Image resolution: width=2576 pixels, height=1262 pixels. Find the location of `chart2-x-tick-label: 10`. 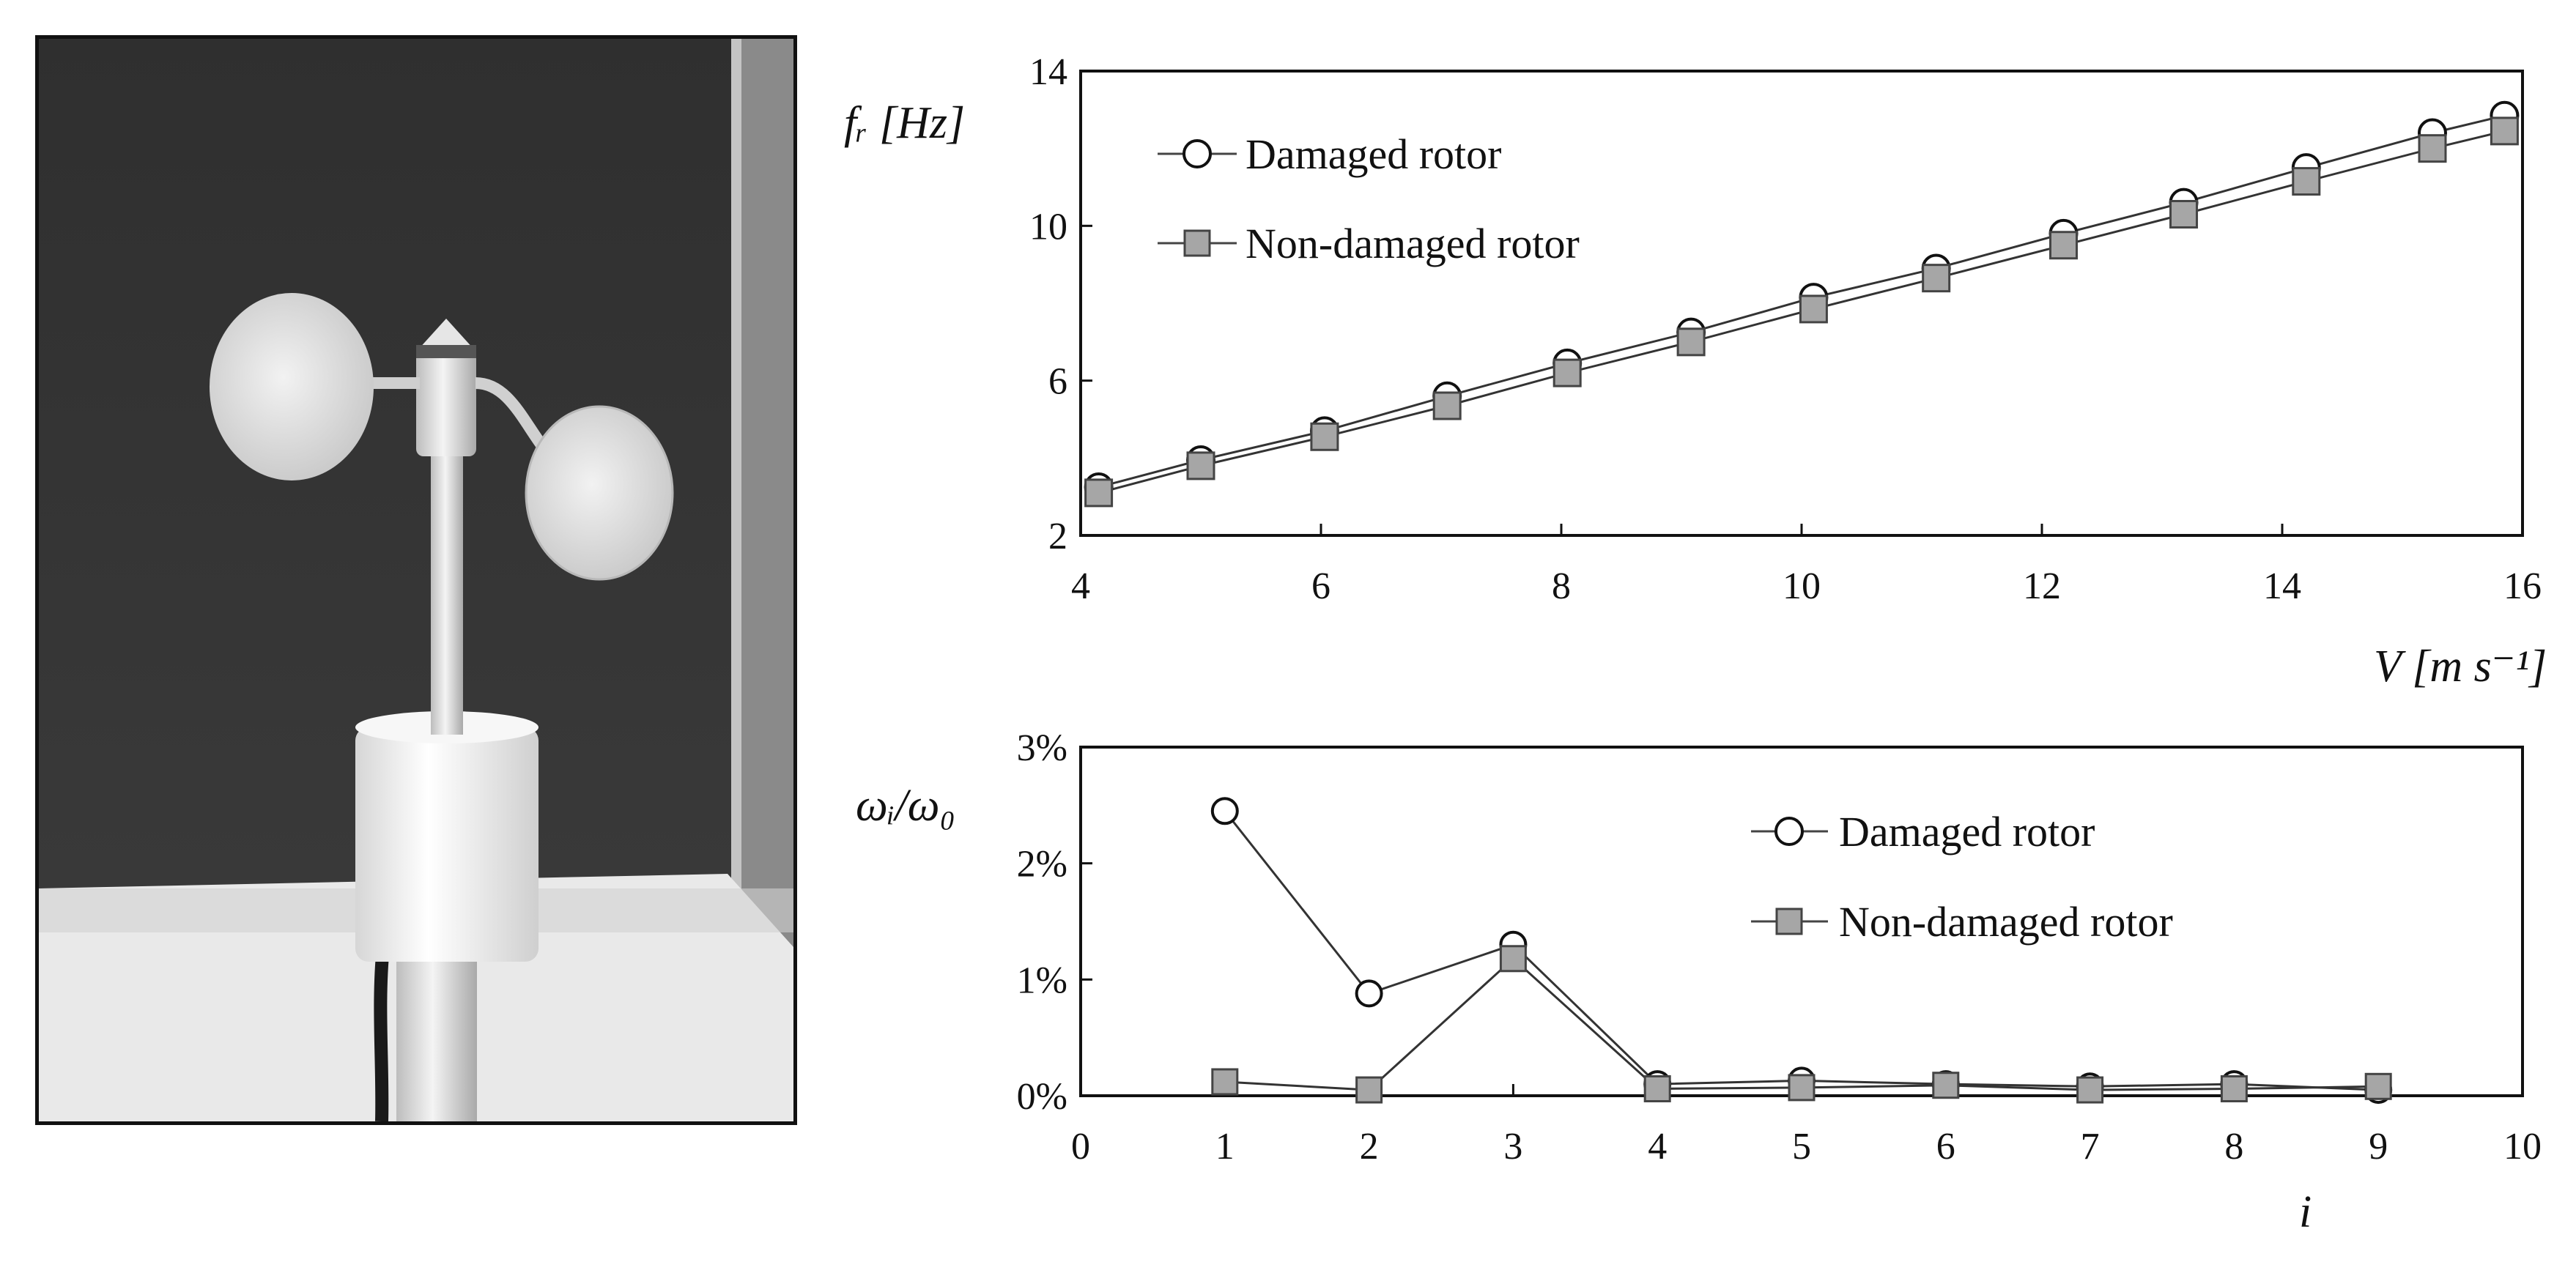

chart2-x-tick-label: 10 is located at coordinates (2522, 1147).